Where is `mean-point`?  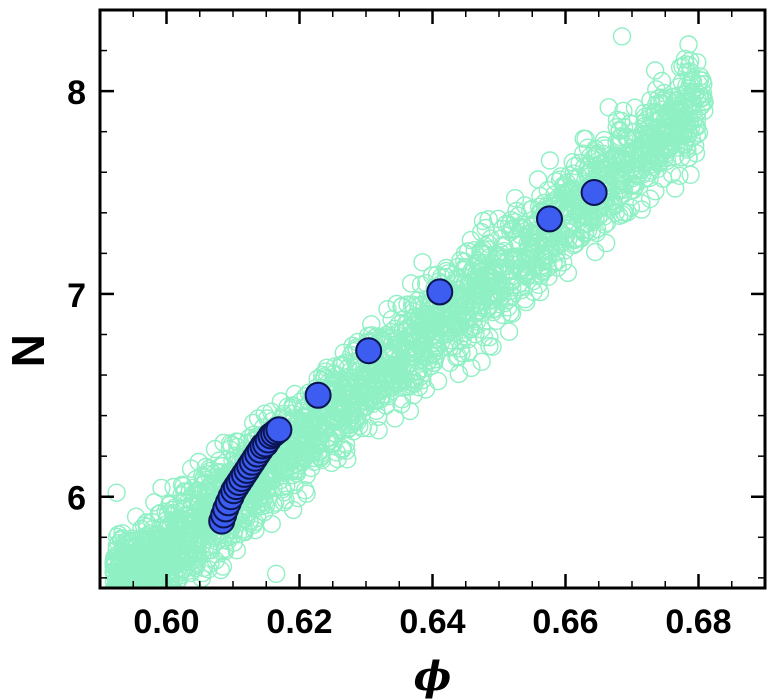
mean-point is located at coordinates (279, 430).